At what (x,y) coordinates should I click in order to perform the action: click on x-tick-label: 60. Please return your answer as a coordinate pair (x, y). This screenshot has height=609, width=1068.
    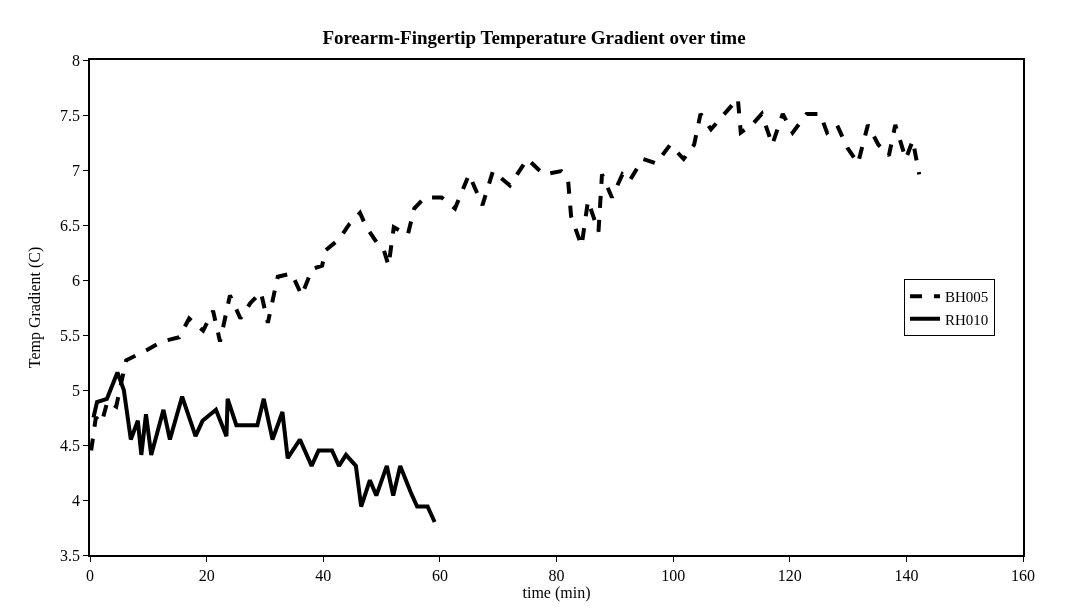
    Looking at the image, I should click on (439, 575).